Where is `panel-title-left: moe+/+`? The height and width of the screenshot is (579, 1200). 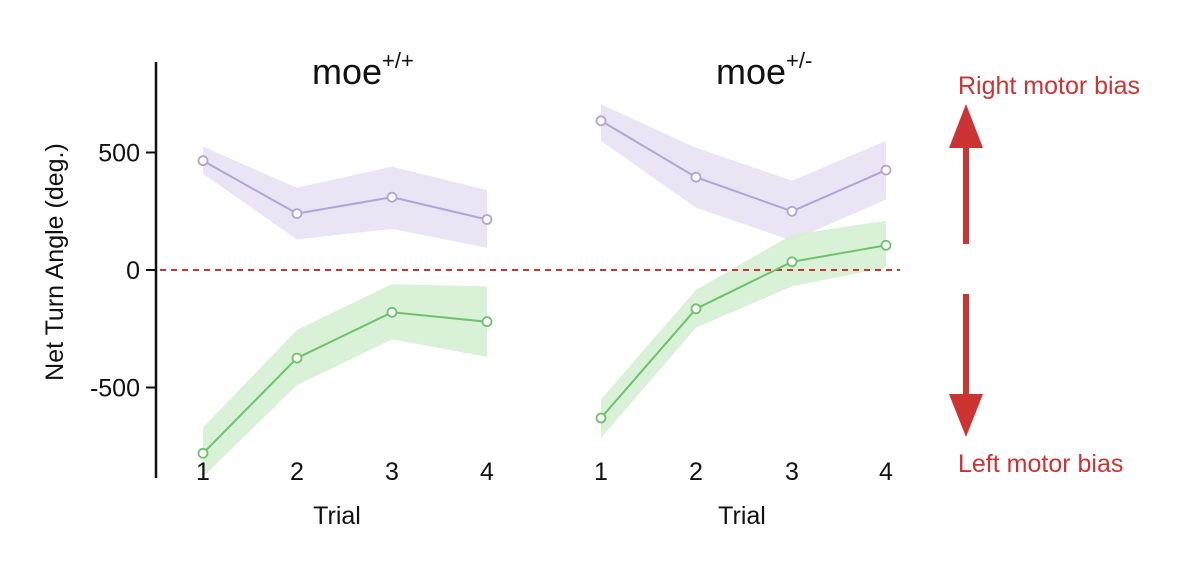
panel-title-left: moe+/+ is located at coordinates (363, 70).